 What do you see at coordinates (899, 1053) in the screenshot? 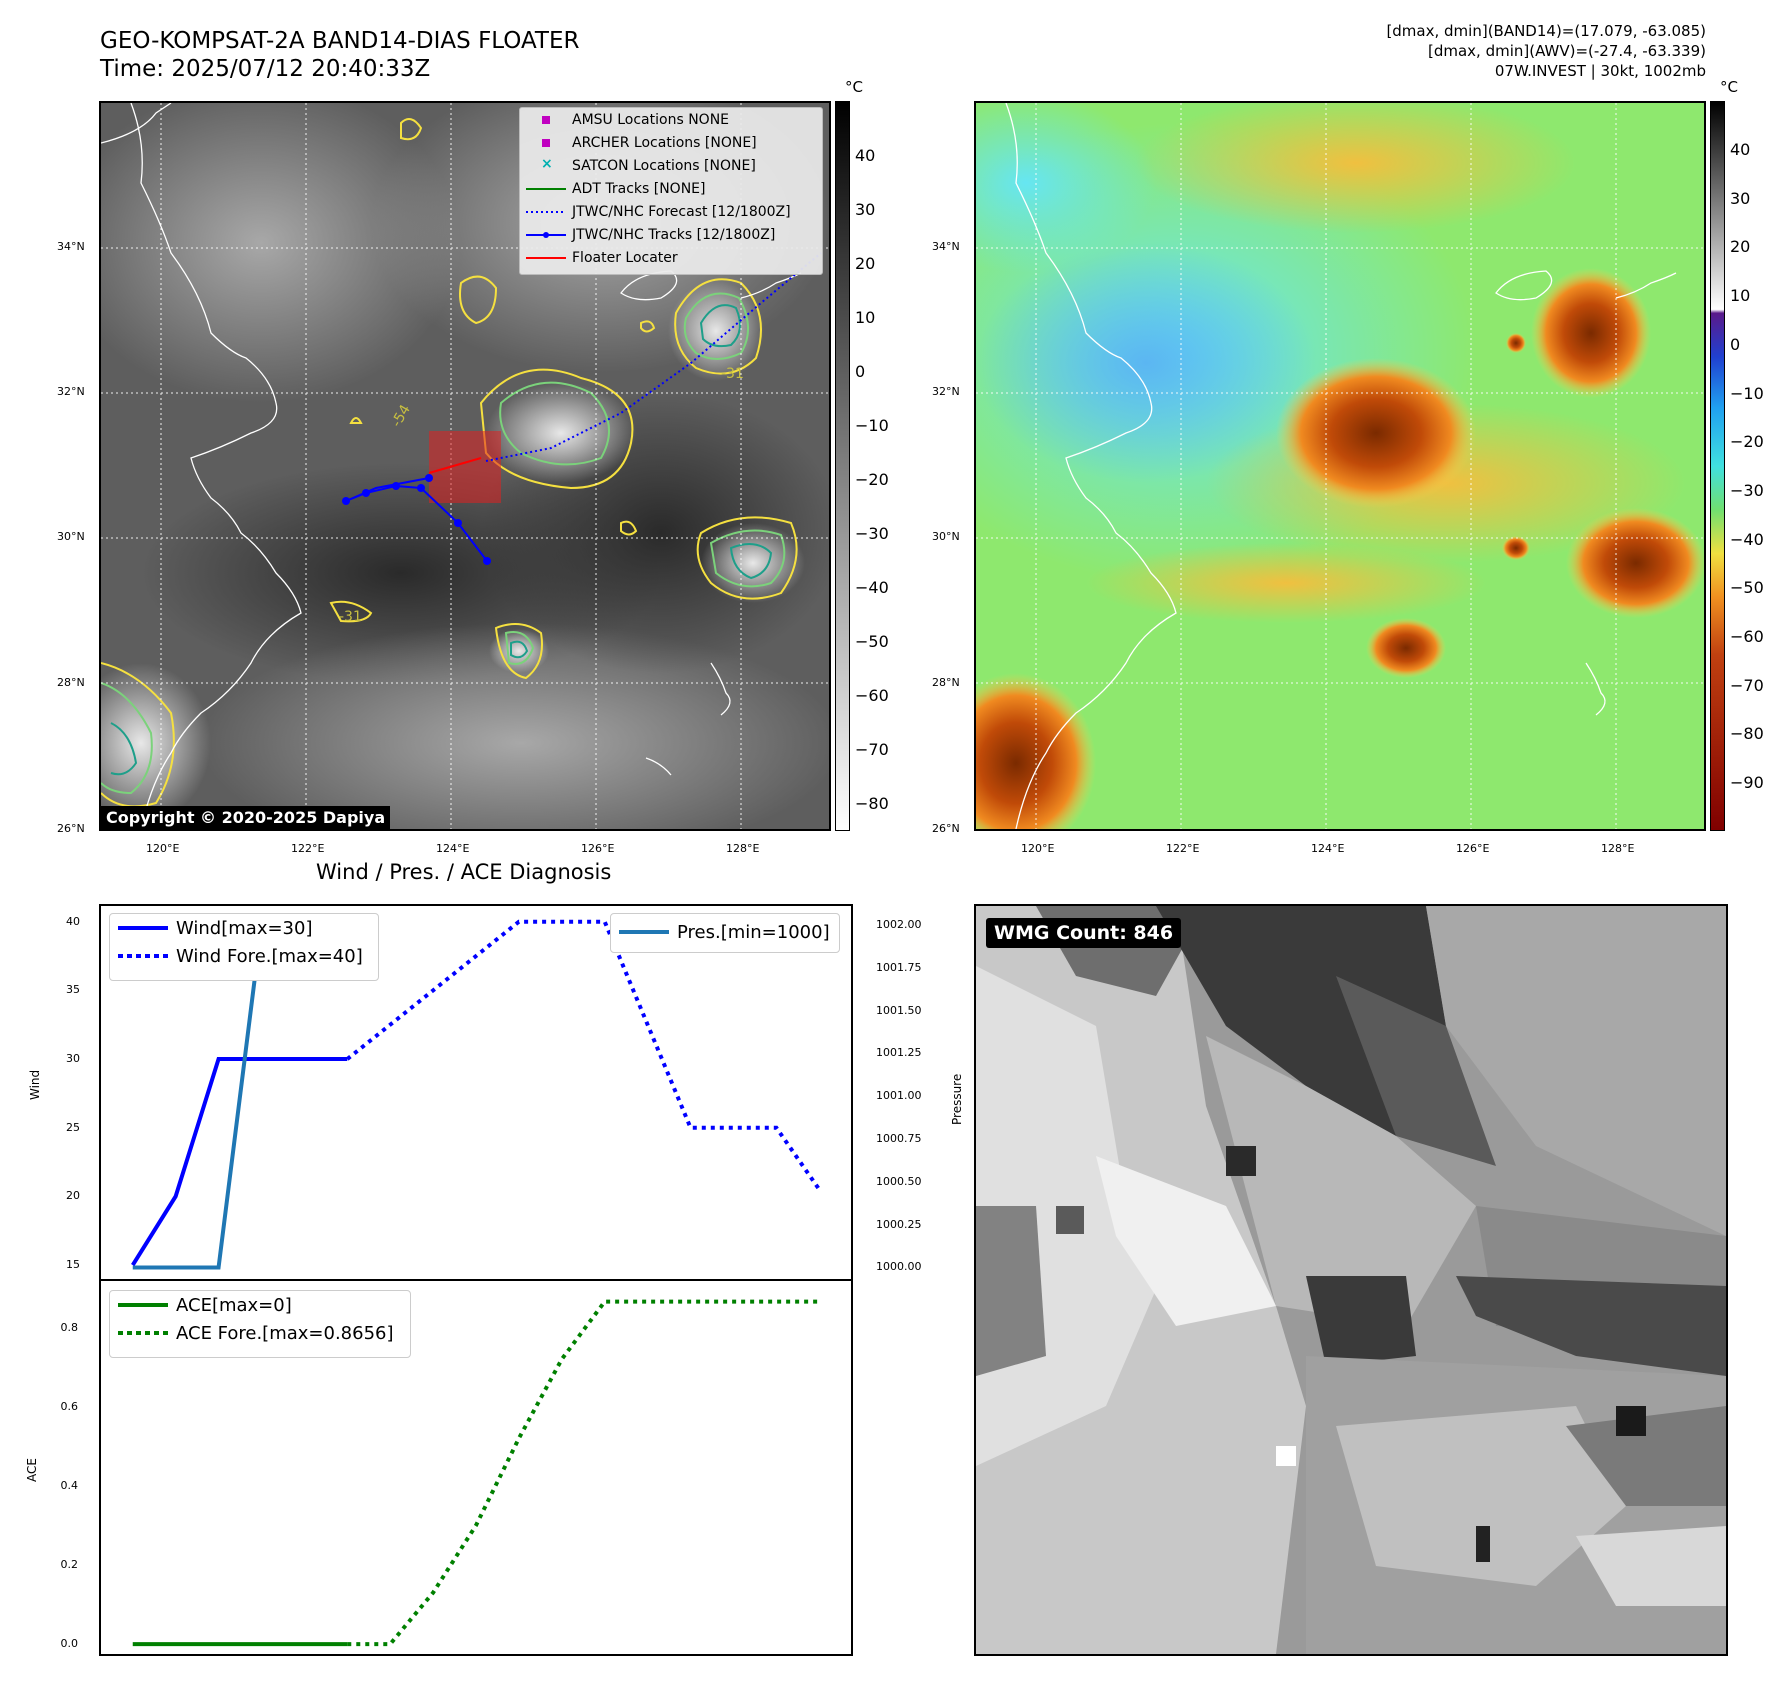
I see `pressure-tick: 1001.25` at bounding box center [899, 1053].